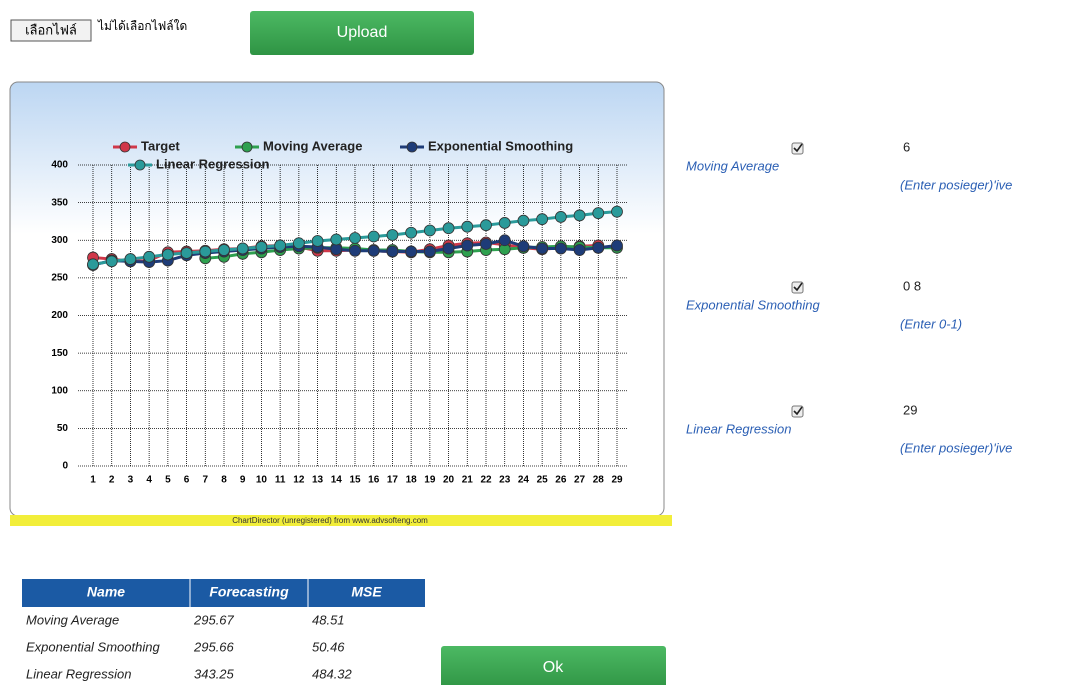 This screenshot has height=685, width=1067. Describe the element at coordinates (543, 480) in the screenshot. I see `x-tick-label: 25` at that location.